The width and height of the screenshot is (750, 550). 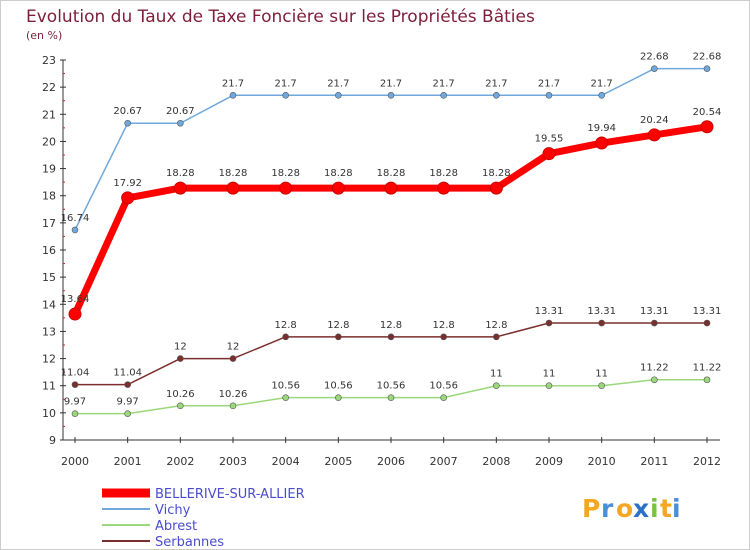 What do you see at coordinates (49, 60) in the screenshot?
I see `y-tick-label: 23` at bounding box center [49, 60].